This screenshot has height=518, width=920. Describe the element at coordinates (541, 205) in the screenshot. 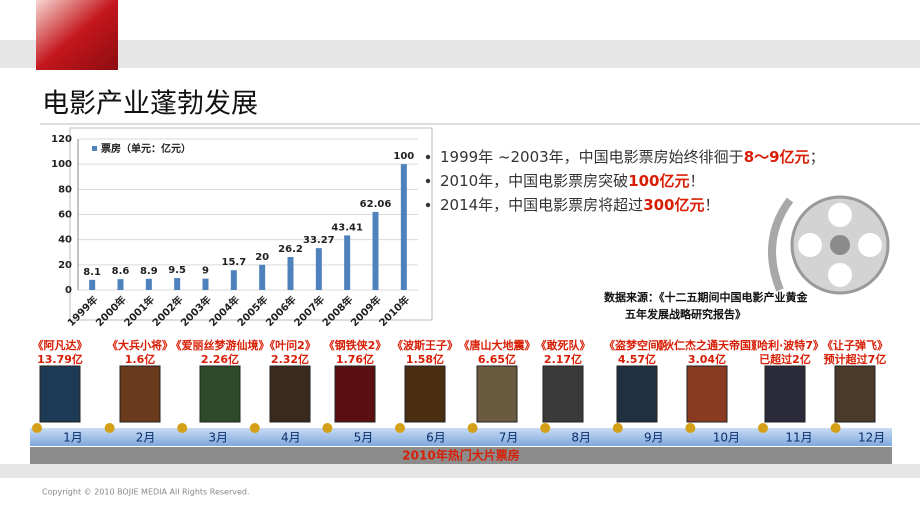

I see `bullet-segment: 2014年，中国电影票房将超过` at that location.